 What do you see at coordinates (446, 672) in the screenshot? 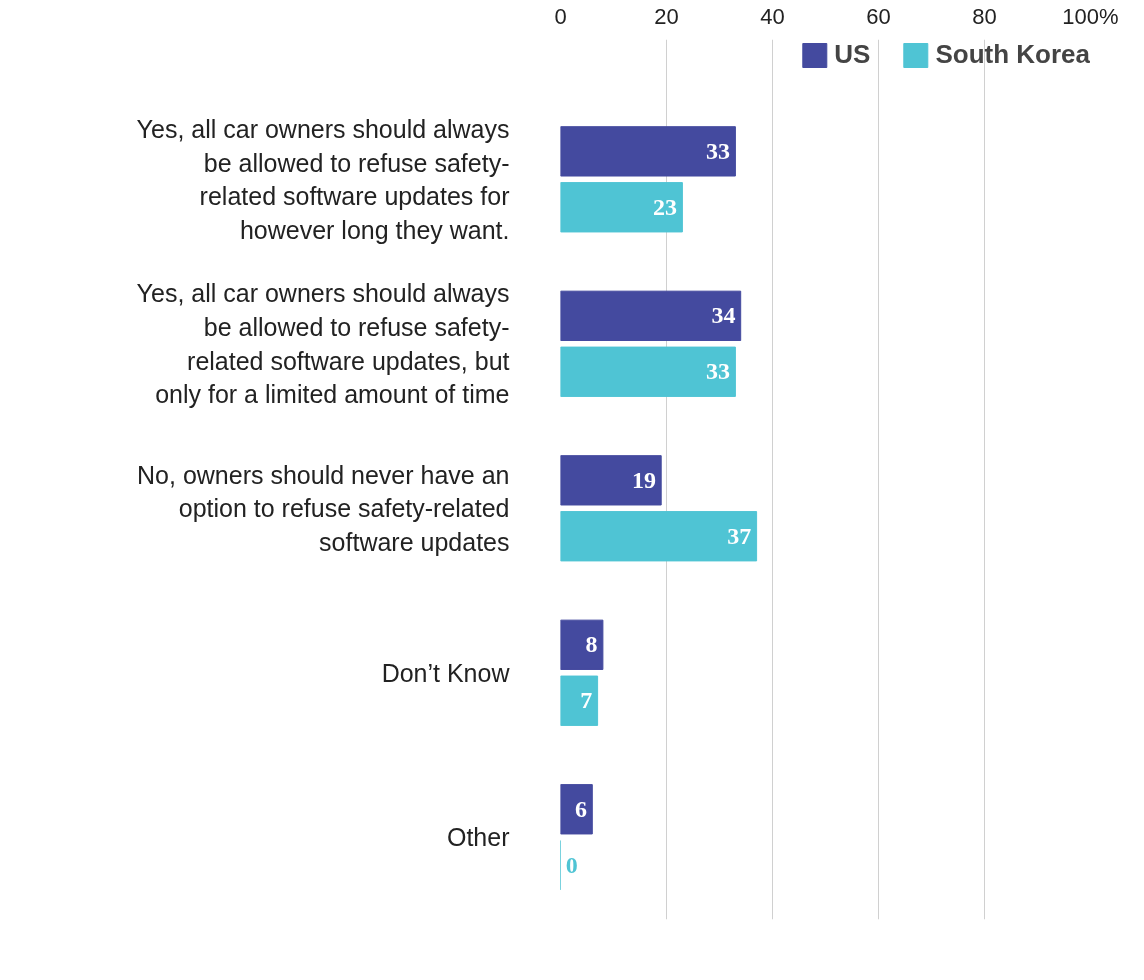
I see `y-tick-label: Don’t Know` at bounding box center [446, 672].